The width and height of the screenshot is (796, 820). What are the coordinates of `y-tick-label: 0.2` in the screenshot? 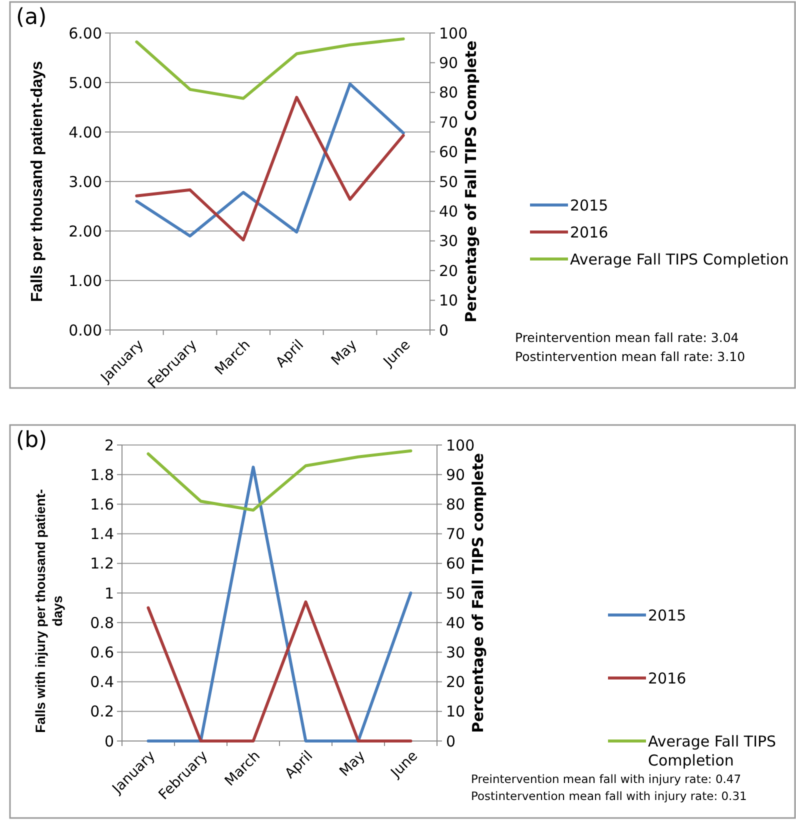 It's located at (102, 711).